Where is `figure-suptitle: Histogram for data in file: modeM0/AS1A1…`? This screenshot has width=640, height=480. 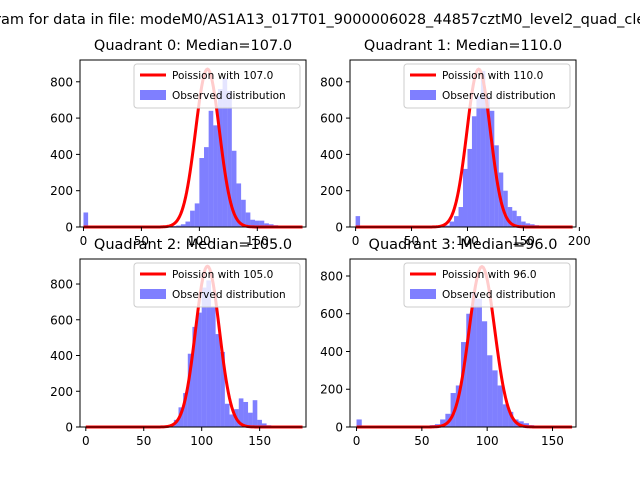
figure-suptitle: Histogram for data in file: modeM0/AS1A1… is located at coordinates (320, 20).